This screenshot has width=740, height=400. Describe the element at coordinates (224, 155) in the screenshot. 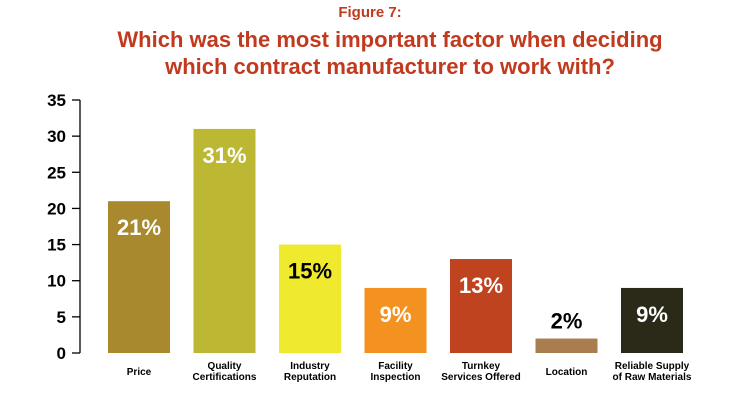

I see `data-label: 31%` at that location.